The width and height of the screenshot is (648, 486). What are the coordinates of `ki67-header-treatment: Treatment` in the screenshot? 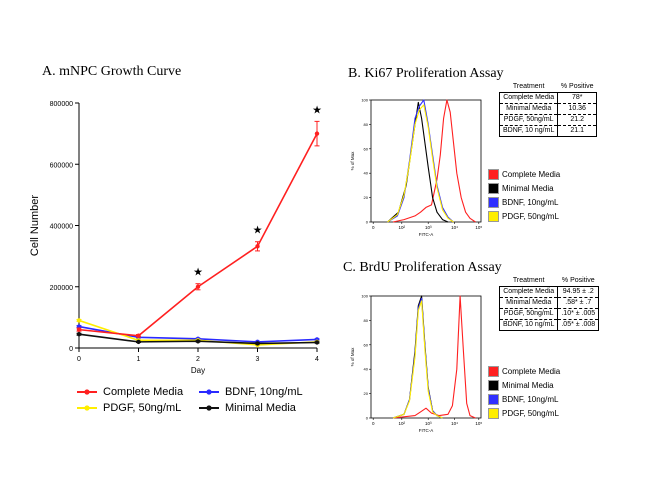 It's located at (528, 87).